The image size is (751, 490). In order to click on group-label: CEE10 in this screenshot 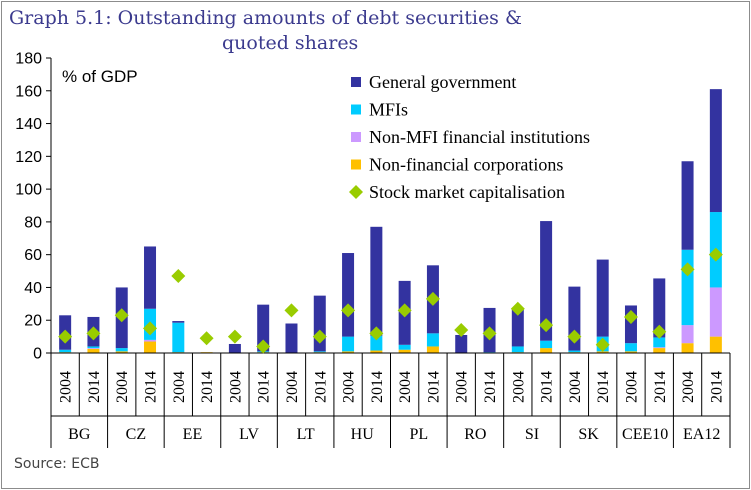, I will do `click(645, 434)`.